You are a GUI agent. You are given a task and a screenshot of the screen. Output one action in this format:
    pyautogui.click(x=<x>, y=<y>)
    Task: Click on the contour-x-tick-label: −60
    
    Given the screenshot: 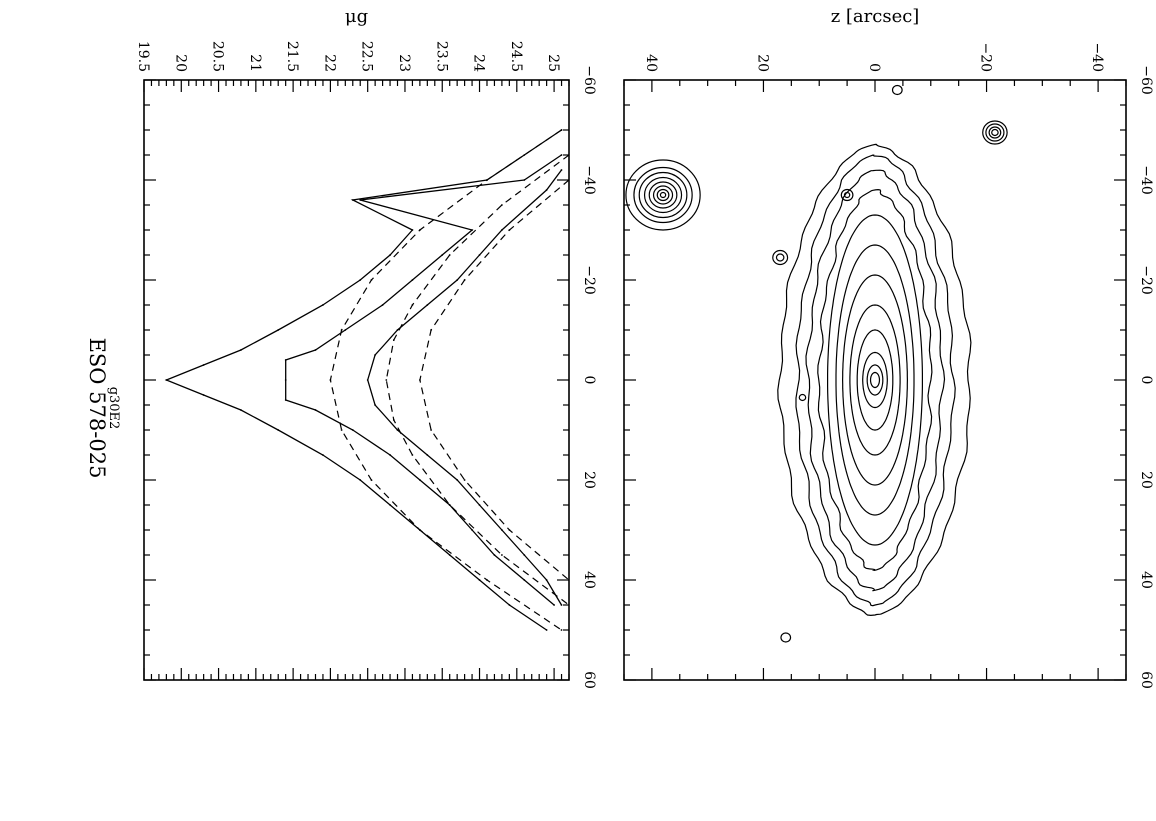 What is the action you would take?
    pyautogui.click(x=1146, y=80)
    